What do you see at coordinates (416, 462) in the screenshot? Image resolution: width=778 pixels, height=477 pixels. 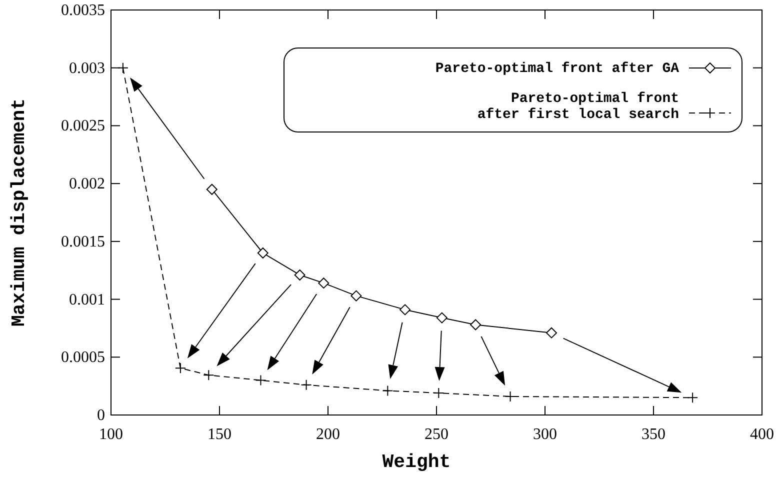 I see `x-axis-title: Weight` at bounding box center [416, 462].